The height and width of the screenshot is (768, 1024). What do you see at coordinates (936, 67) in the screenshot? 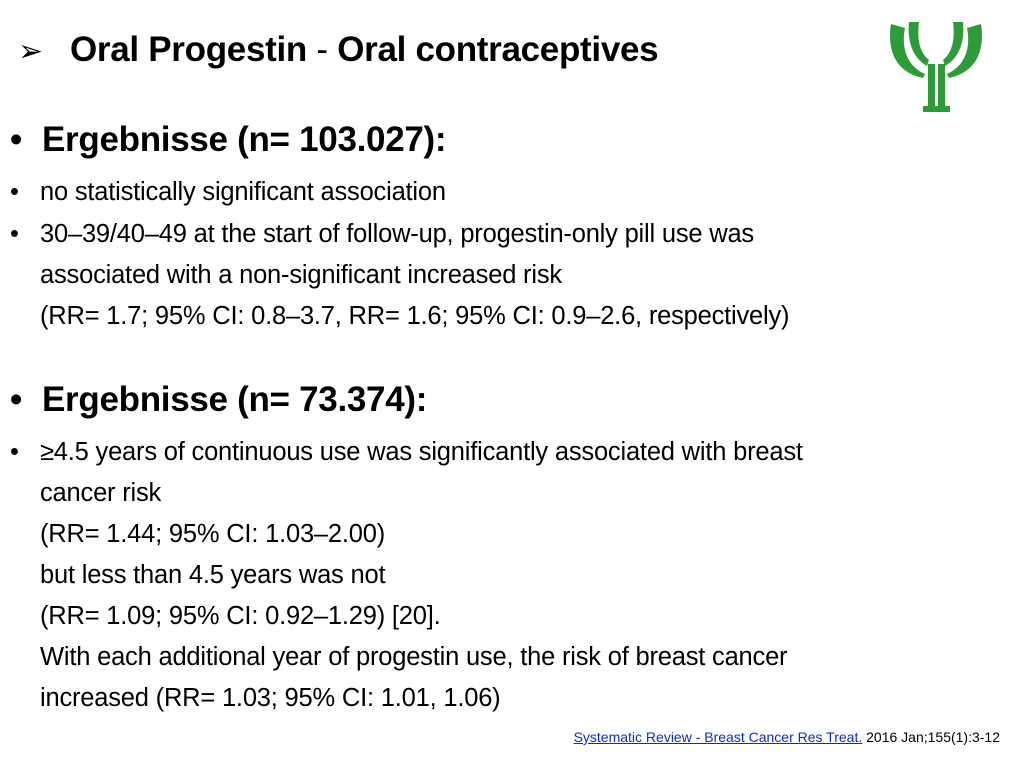
I see `green-sprout-logo-icon` at bounding box center [936, 67].